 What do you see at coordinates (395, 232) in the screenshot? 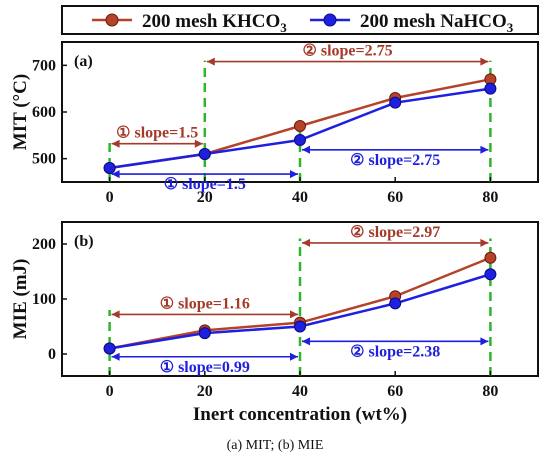
I see `slope-label: ② slope=2.97` at bounding box center [395, 232].